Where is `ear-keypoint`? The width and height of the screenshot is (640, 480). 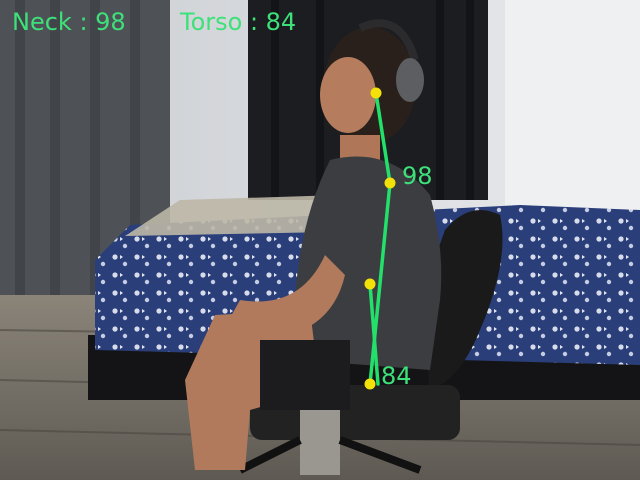
ear-keypoint is located at coordinates (376, 93).